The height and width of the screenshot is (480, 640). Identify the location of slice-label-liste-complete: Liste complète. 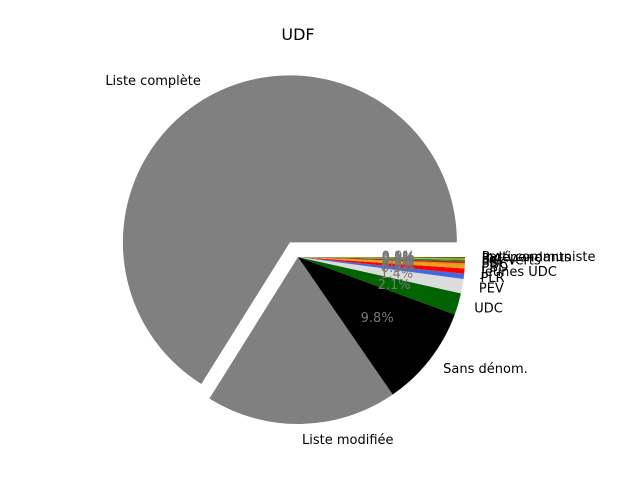
(153, 81).